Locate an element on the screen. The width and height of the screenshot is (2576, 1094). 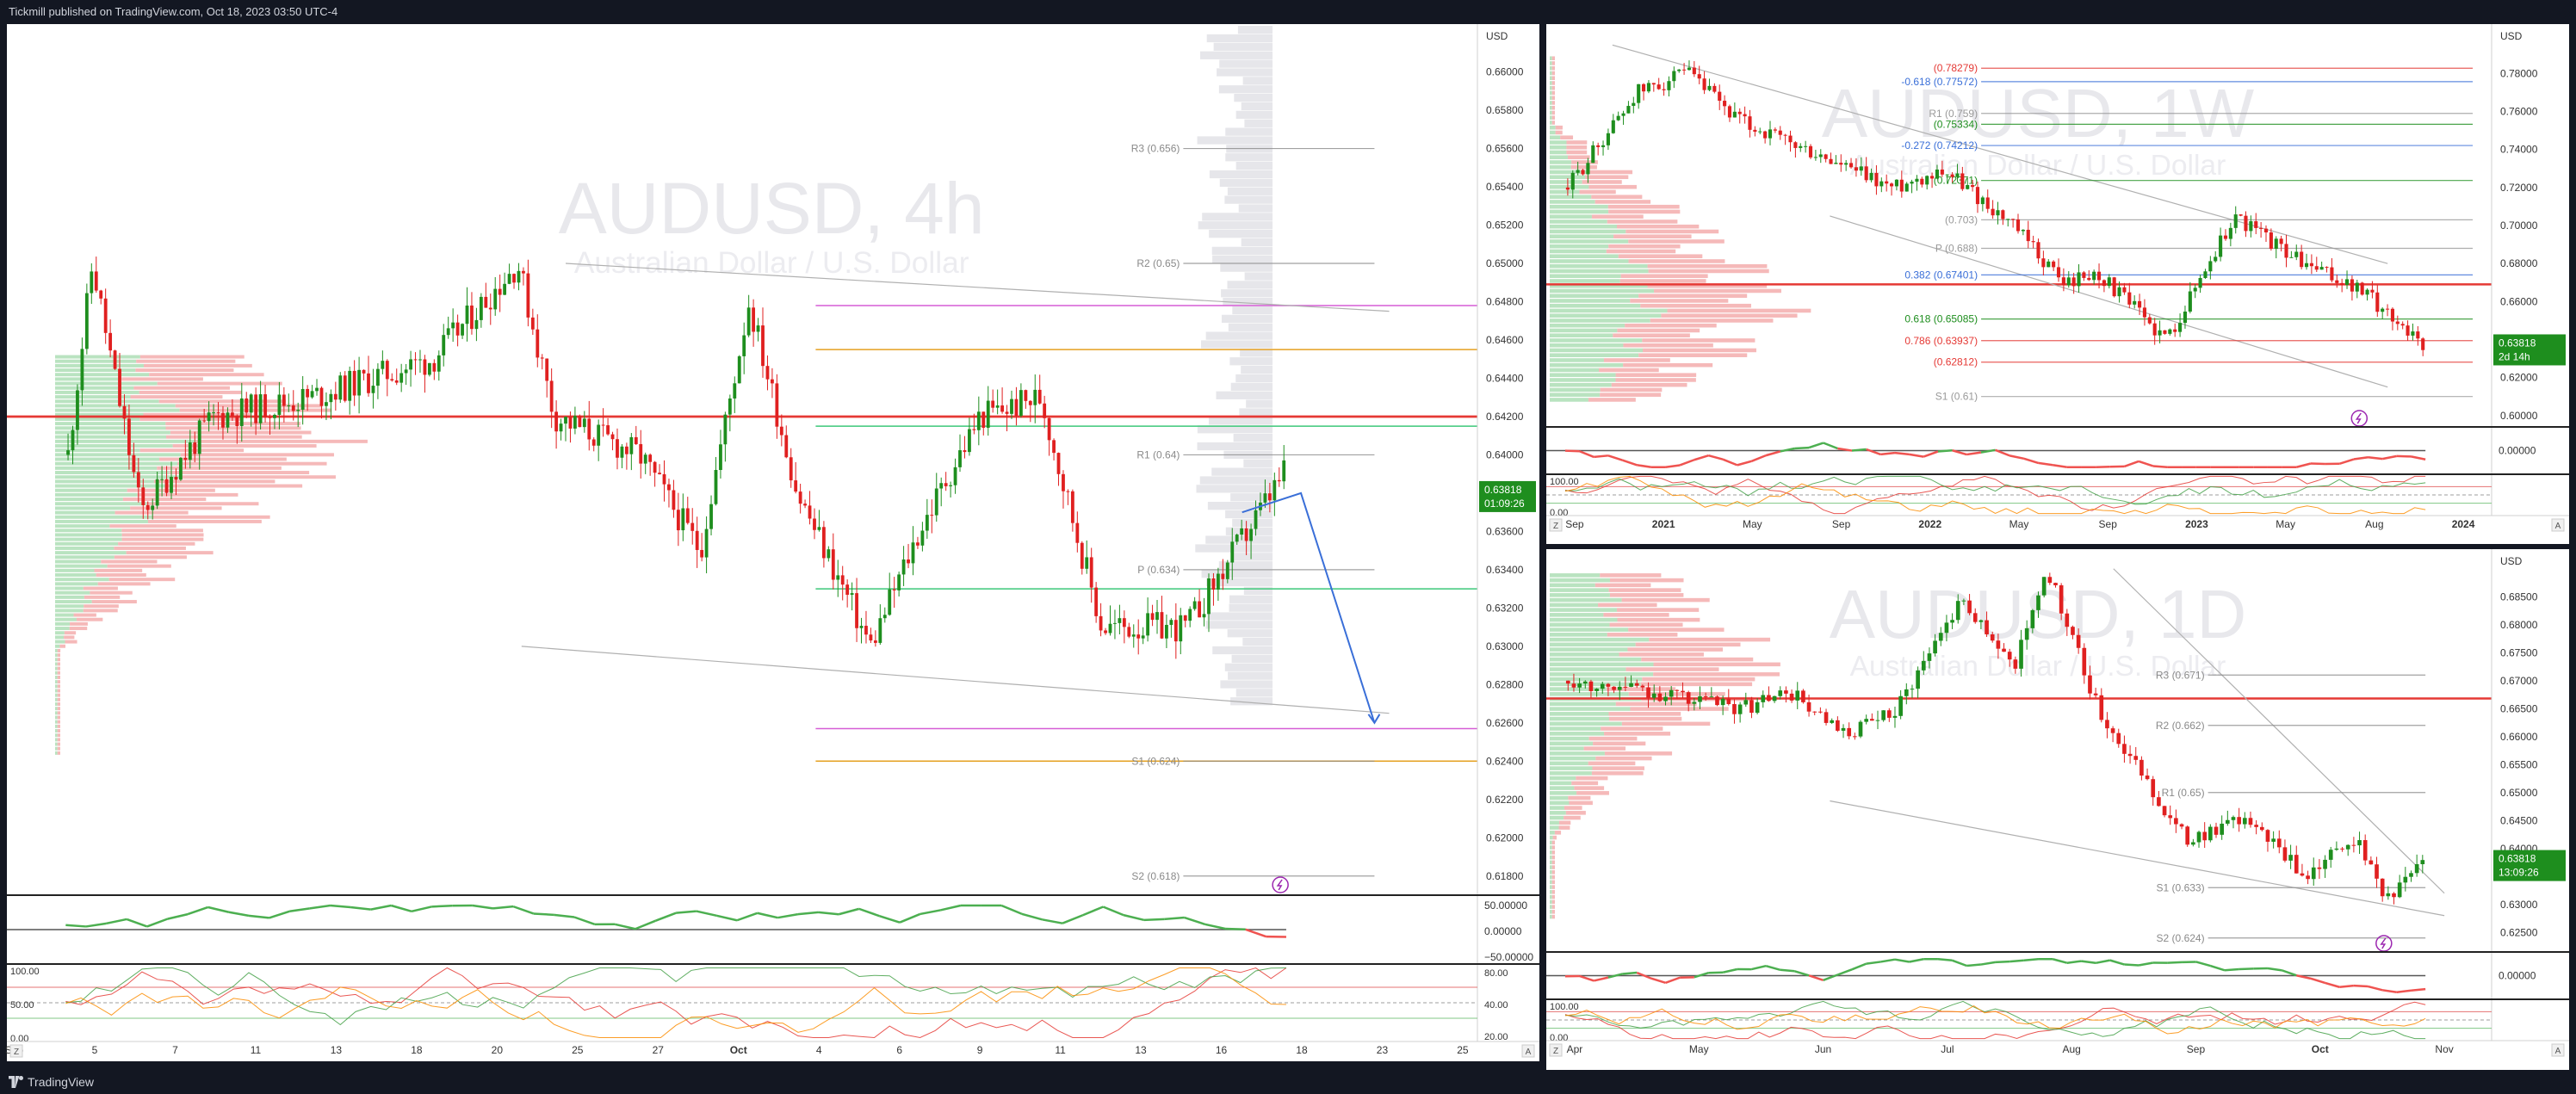
time-tick-label: Jul is located at coordinates (1947, 1049).